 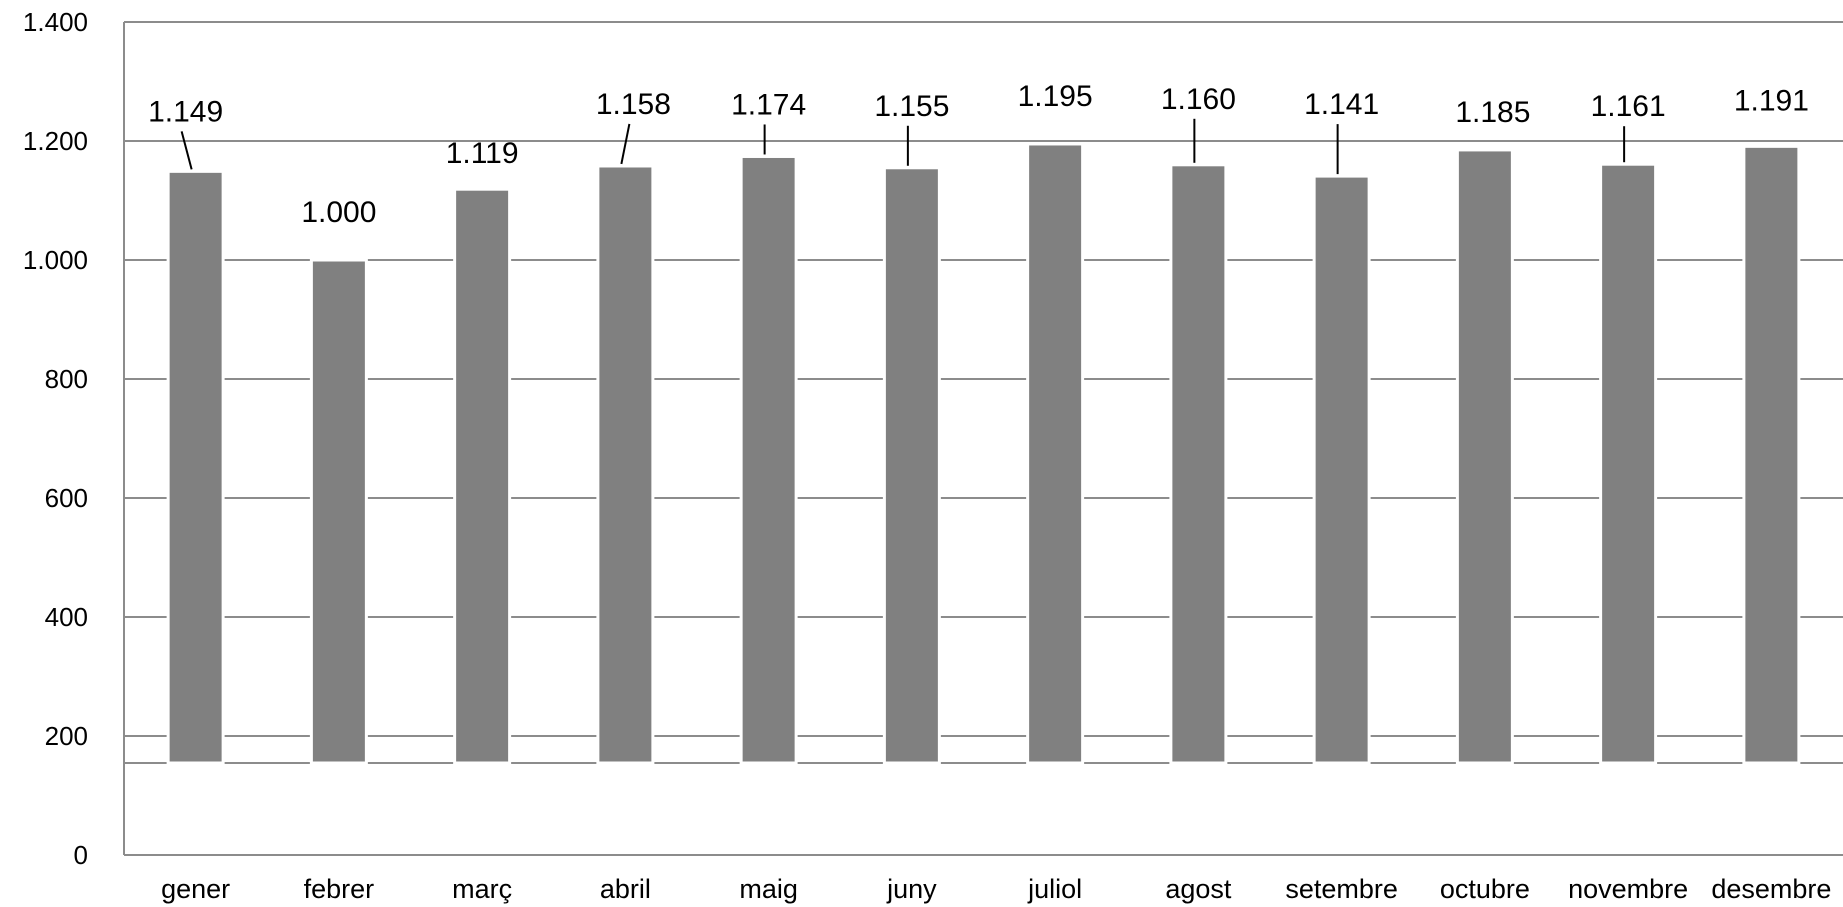 I want to click on x-category-label: febrer, so click(x=339, y=889).